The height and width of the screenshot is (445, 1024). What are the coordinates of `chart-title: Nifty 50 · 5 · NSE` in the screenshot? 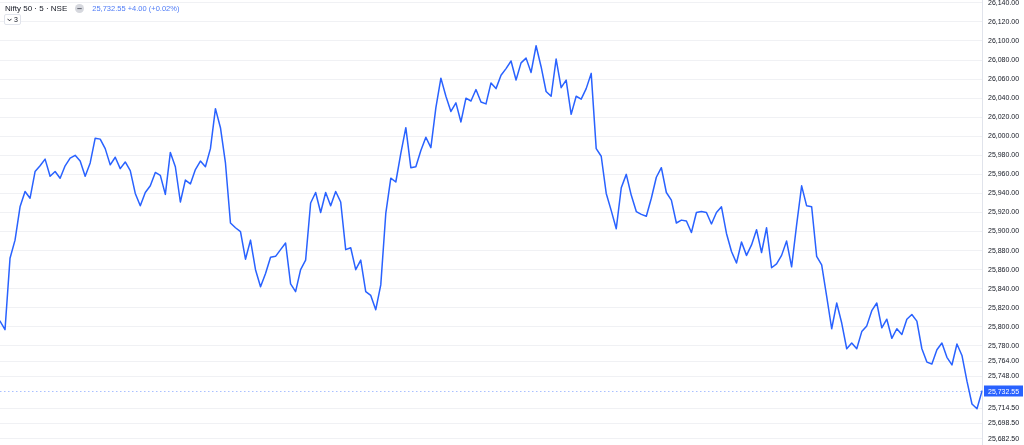 It's located at (36, 8).